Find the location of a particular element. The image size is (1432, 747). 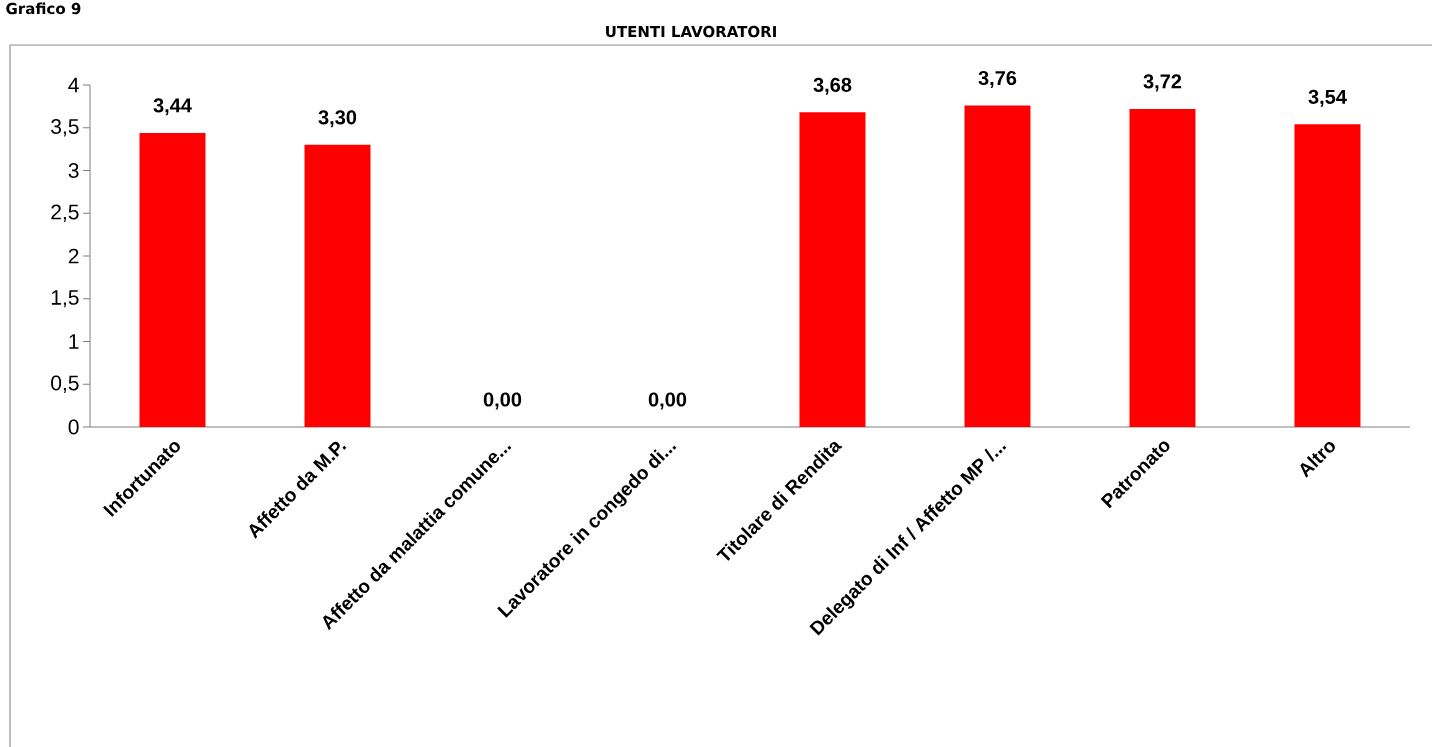

y-tick-label: 3 is located at coordinates (73, 170).